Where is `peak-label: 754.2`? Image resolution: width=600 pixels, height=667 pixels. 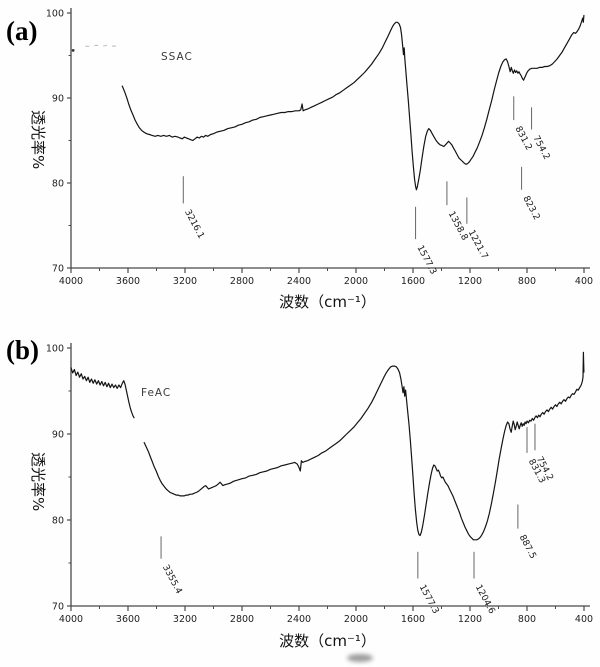 peak-label: 754.2 is located at coordinates (540, 147).